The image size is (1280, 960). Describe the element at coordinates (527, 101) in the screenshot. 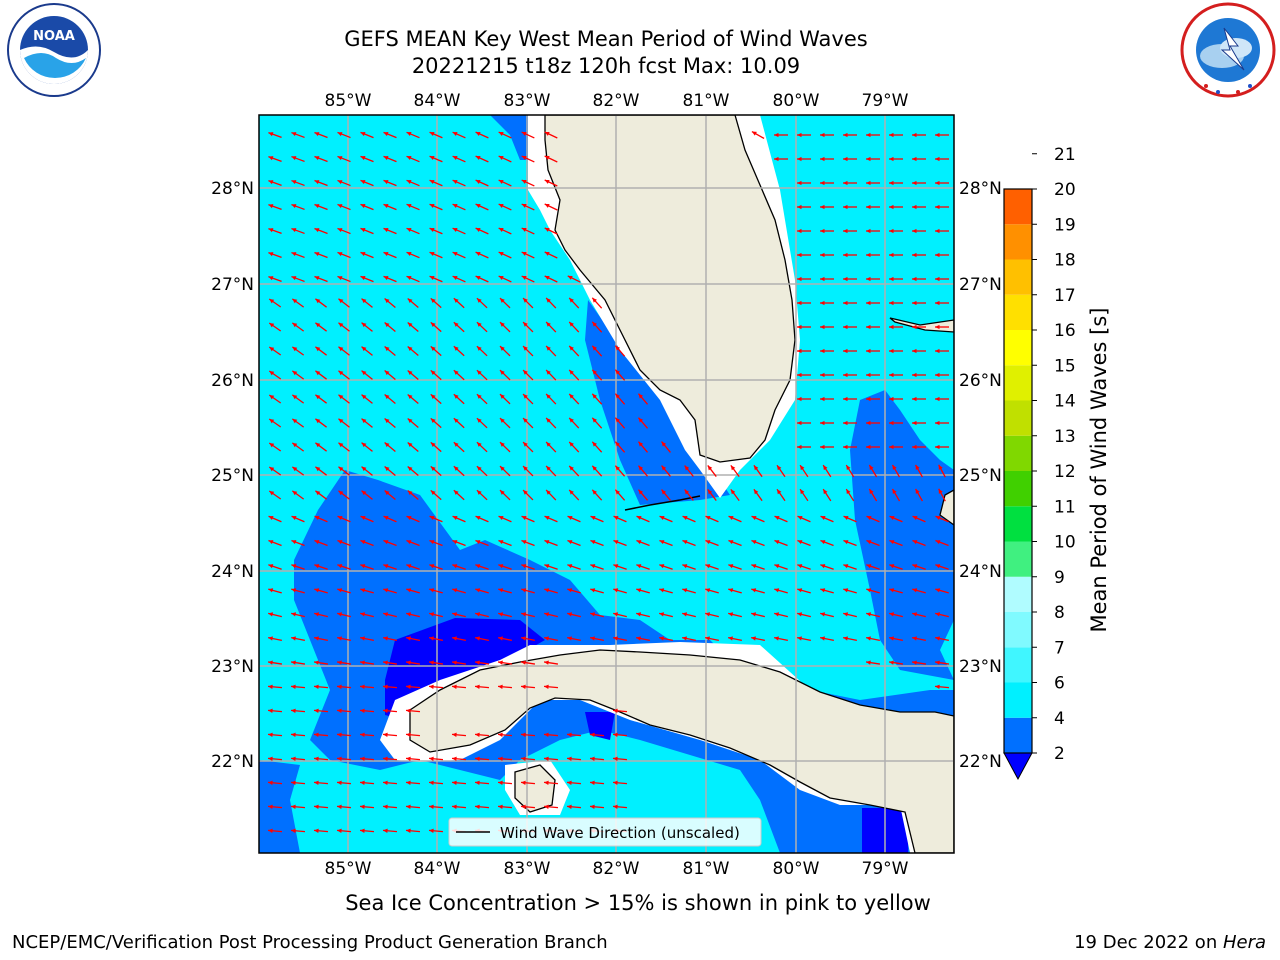

I see `lon-label-top: 83°W` at that location.